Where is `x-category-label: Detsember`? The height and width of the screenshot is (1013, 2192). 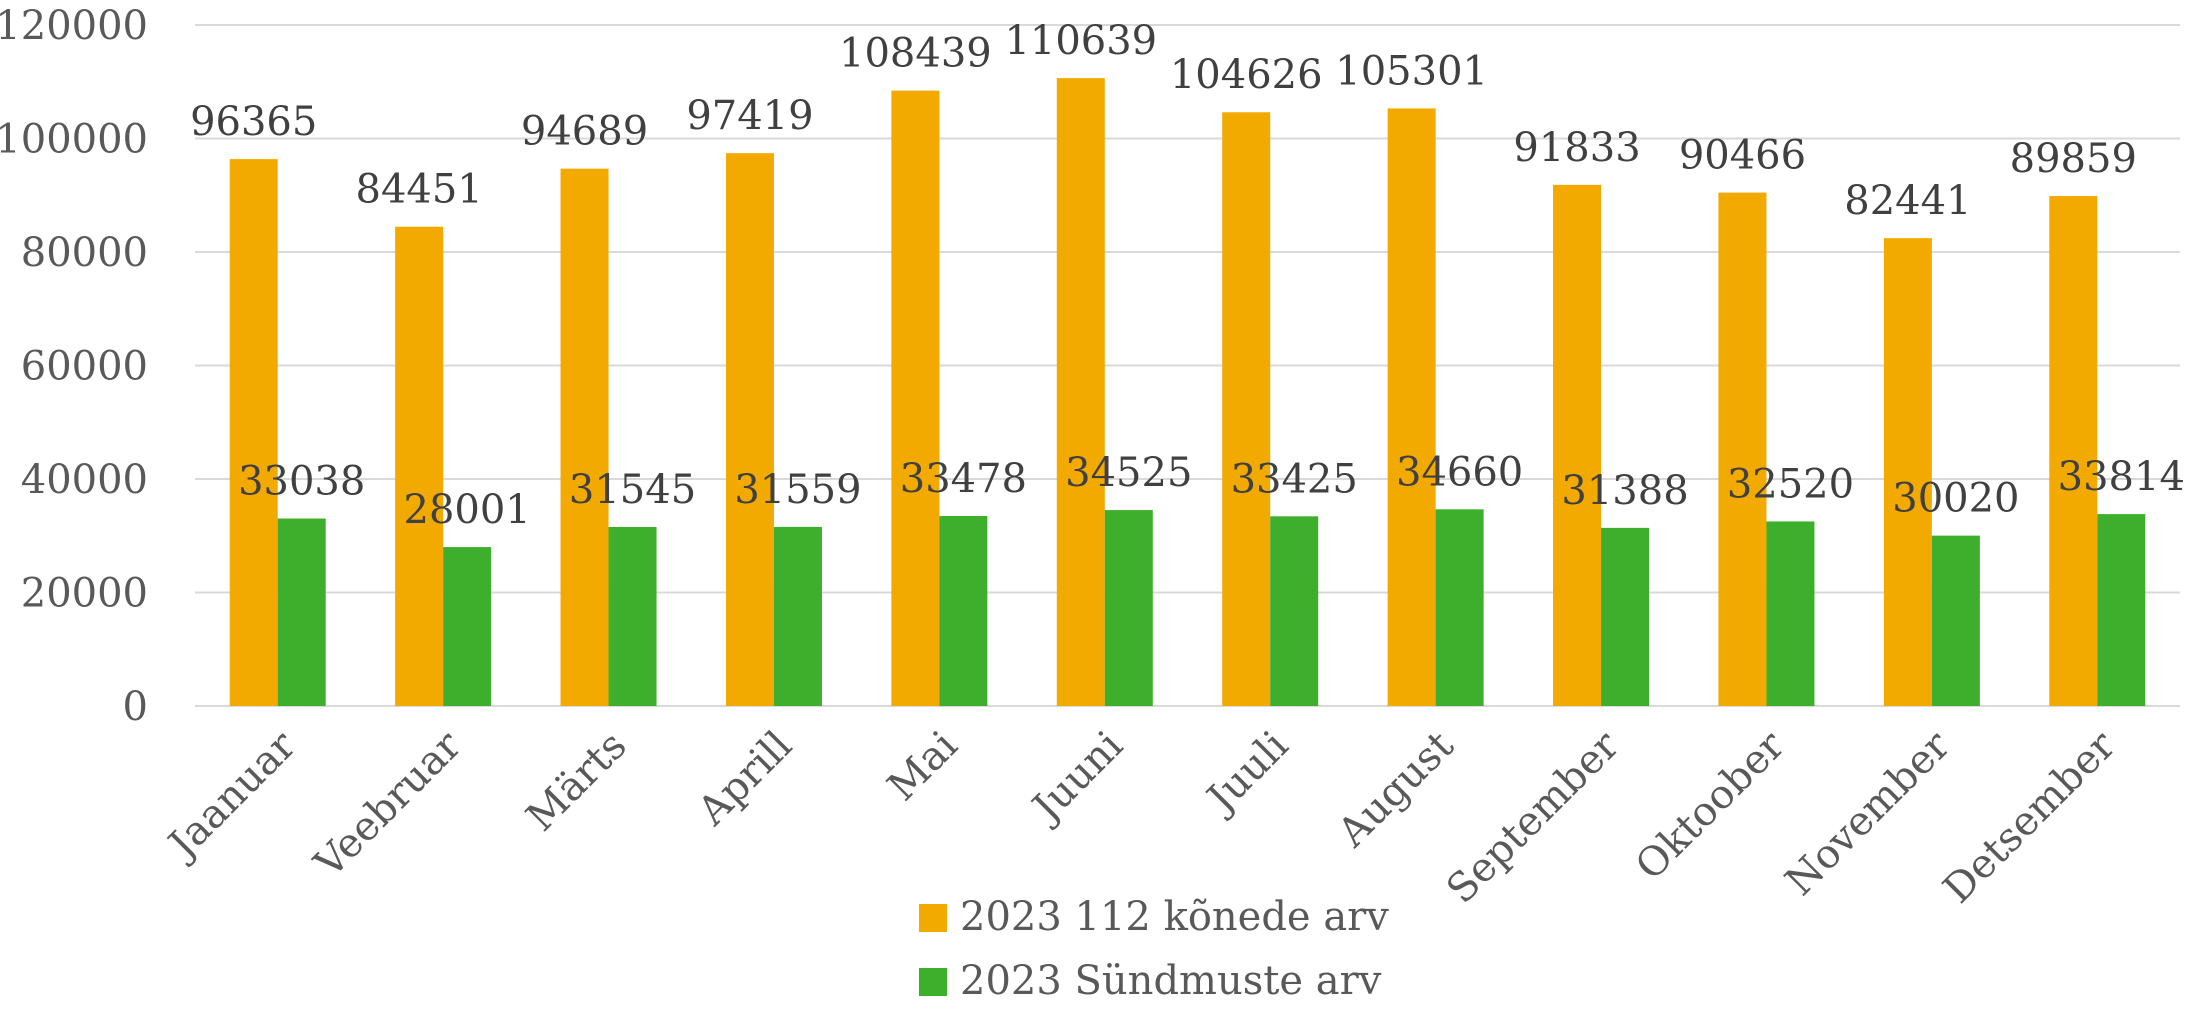 x-category-label: Detsember is located at coordinates (2030, 817).